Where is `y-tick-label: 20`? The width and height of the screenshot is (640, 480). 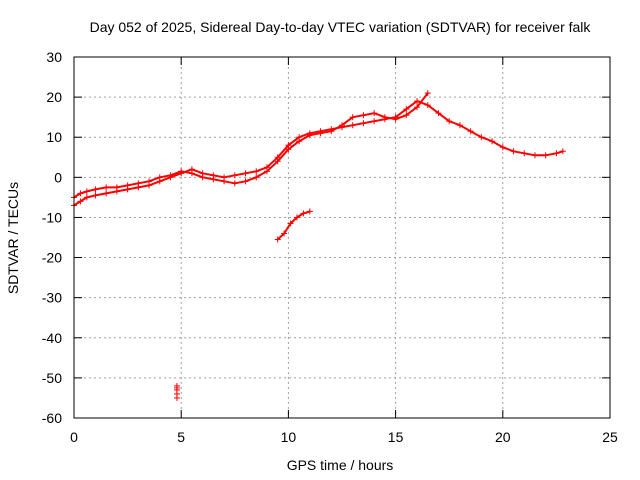
y-tick-label: 20 is located at coordinates (54, 97).